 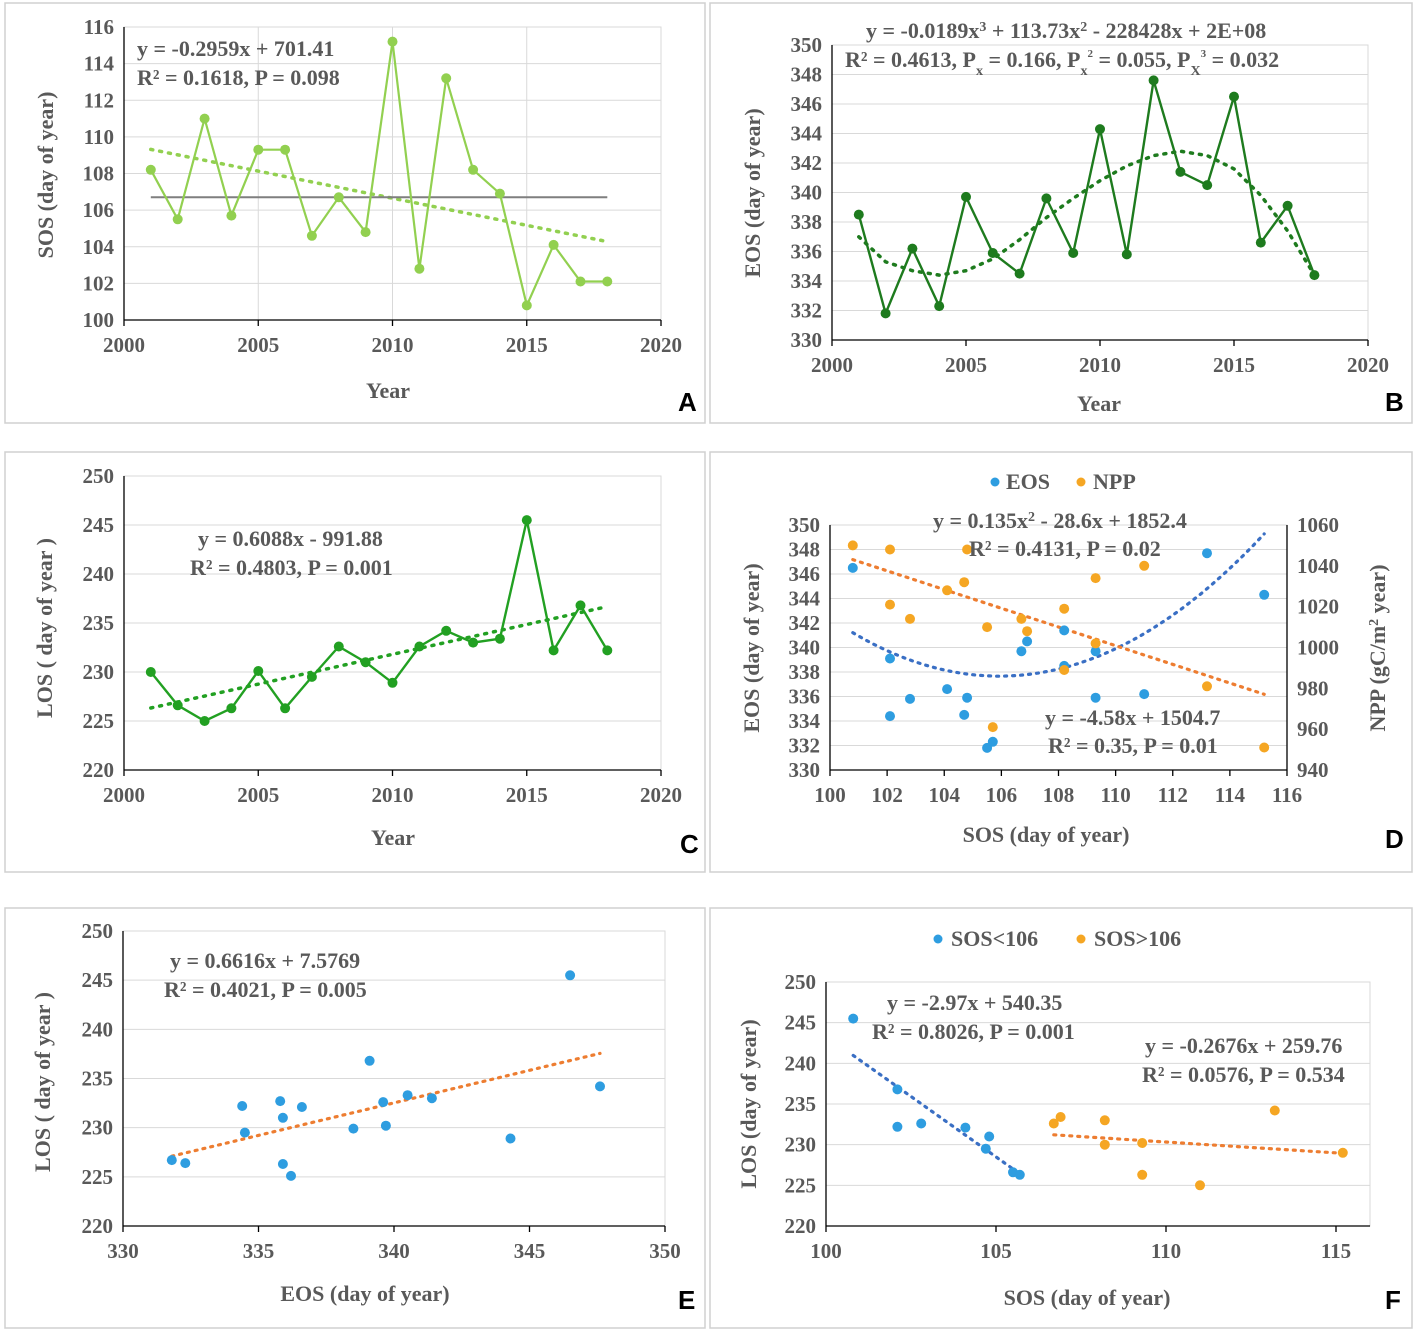 I want to click on panel-f-ticks: 220 225 230 235 240 245 250 100 105 110 115, so click(x=1068, y=1116).